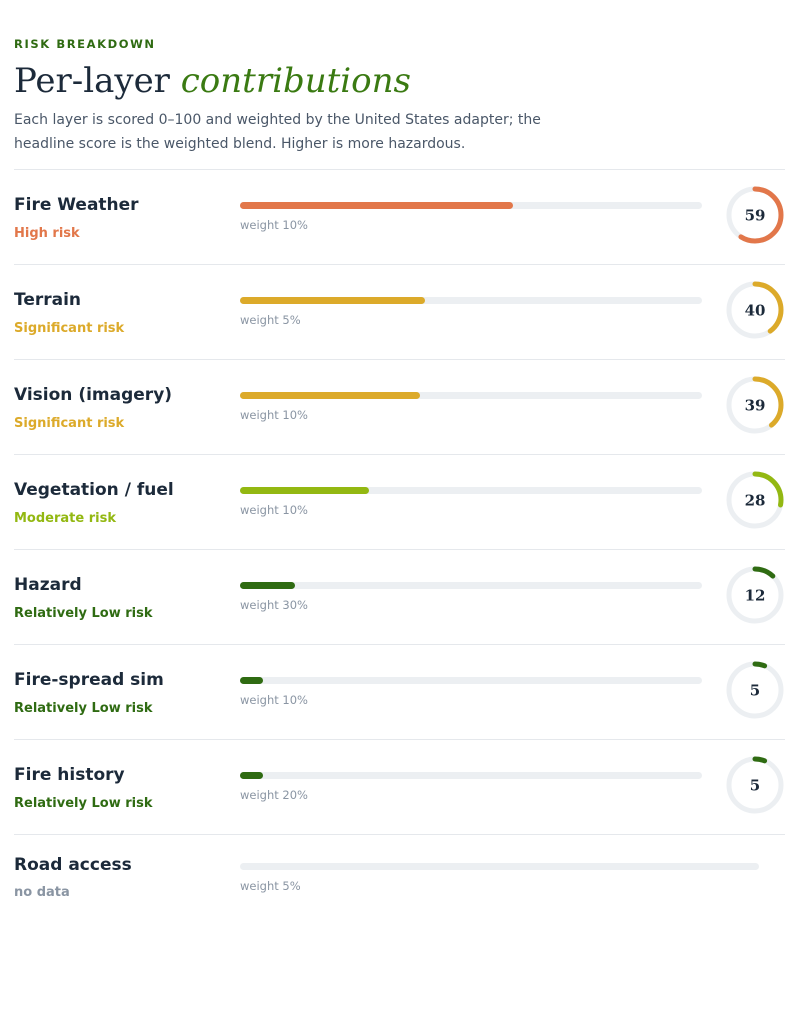  I want to click on layer-row-road-access: Road access no data weight 5%, so click(399, 881).